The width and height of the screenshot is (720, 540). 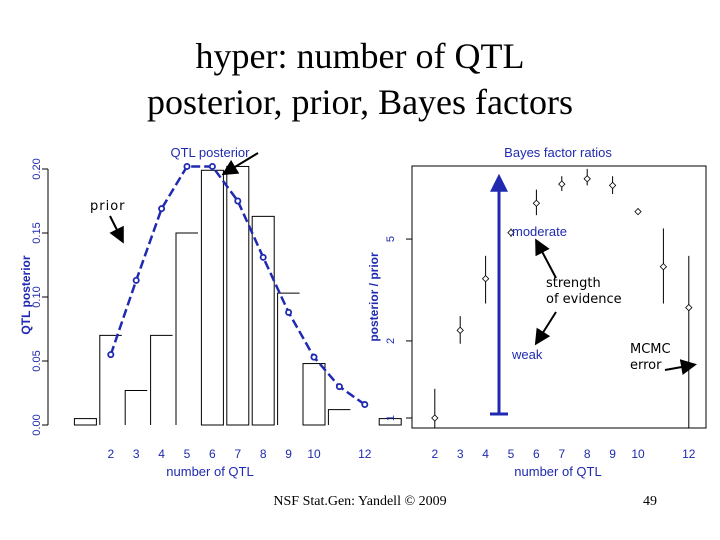 I want to click on posterior-x-tick-label: 6, so click(x=212, y=454).